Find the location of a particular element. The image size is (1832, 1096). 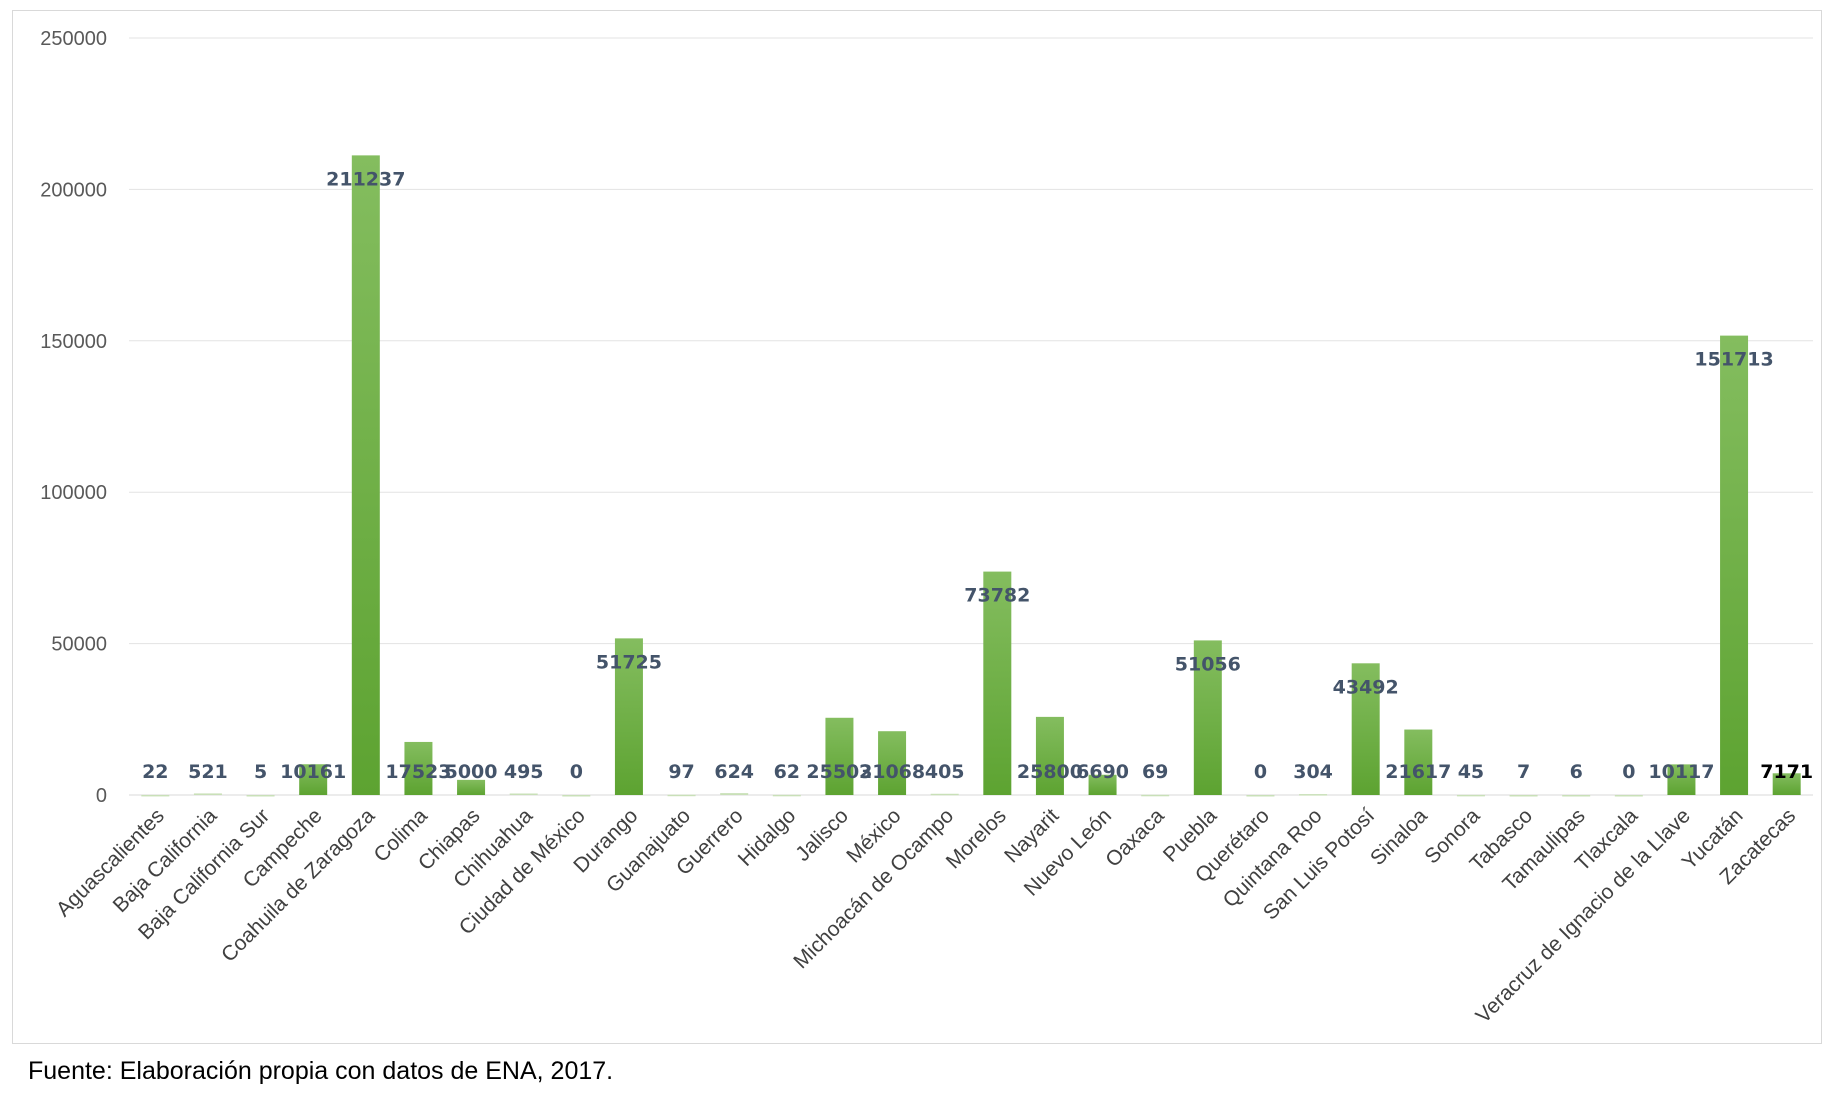

y-tick-label: 200000 is located at coordinates (73, 190).